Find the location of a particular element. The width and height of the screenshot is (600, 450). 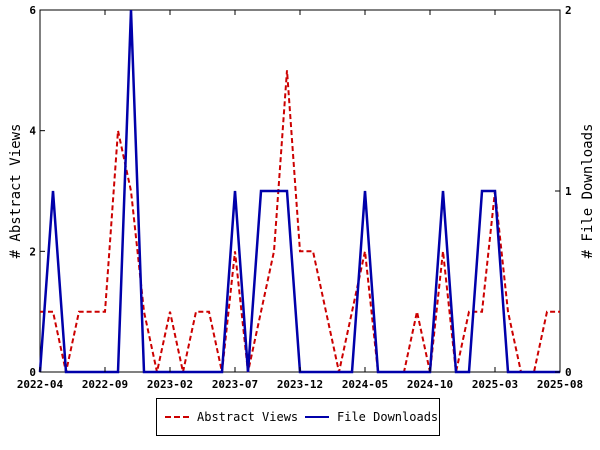

legend-swatch-file-downloads is located at coordinates (317, 417).